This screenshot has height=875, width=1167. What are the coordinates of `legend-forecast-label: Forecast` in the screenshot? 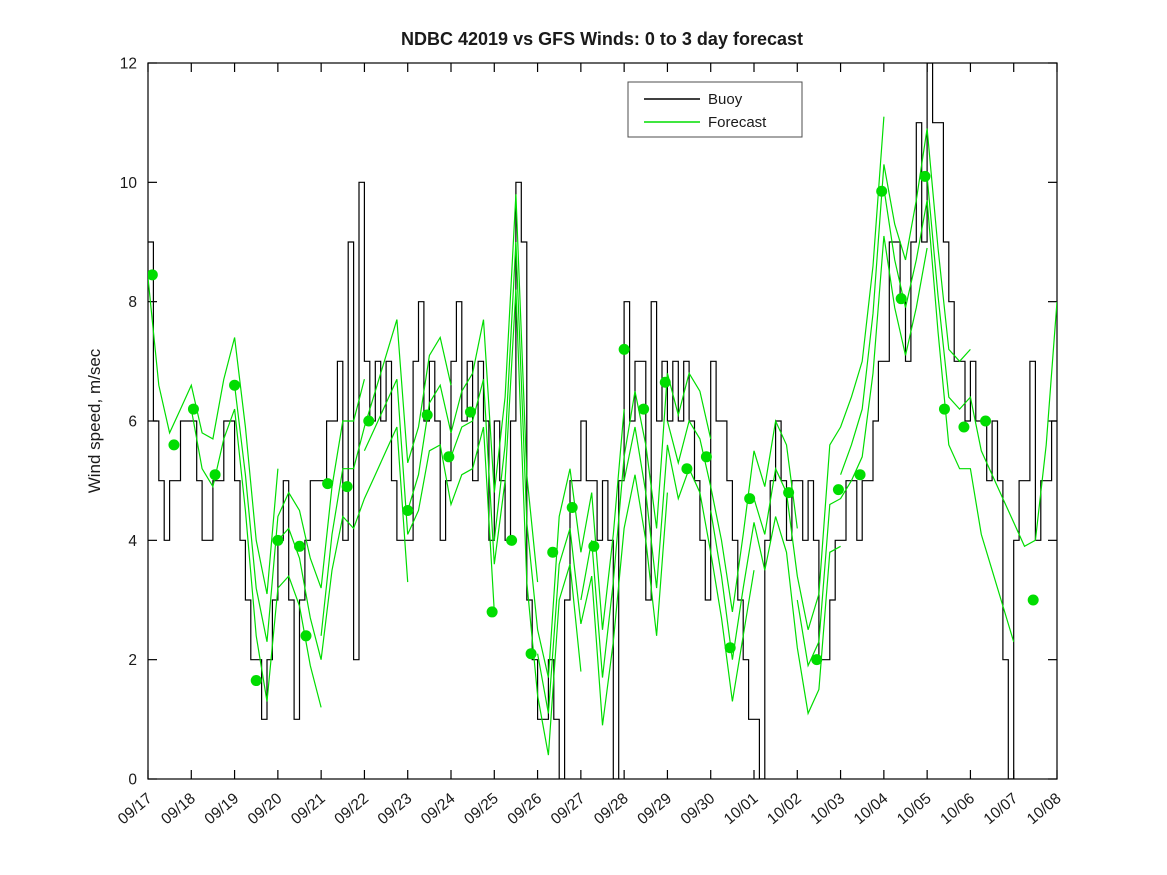 It's located at (737, 122).